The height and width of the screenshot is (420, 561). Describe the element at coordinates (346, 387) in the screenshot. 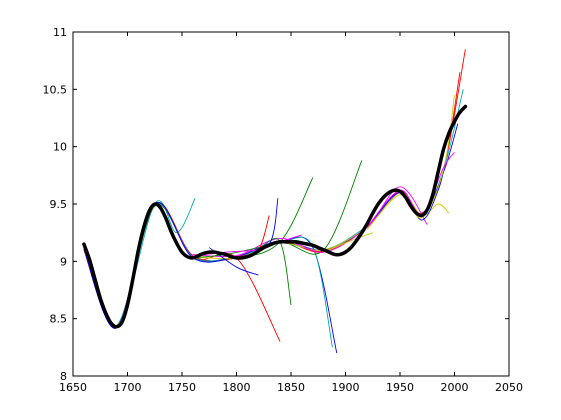

I see `x-tick-label: 1900` at that location.